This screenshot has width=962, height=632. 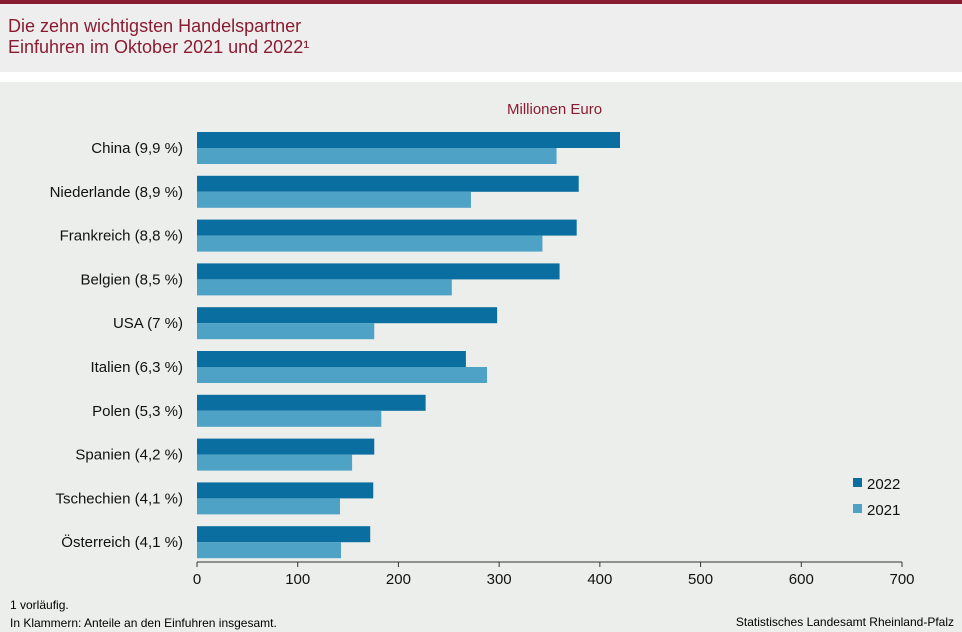 I want to click on category-label: Polen (5,3 %), so click(x=137, y=411).